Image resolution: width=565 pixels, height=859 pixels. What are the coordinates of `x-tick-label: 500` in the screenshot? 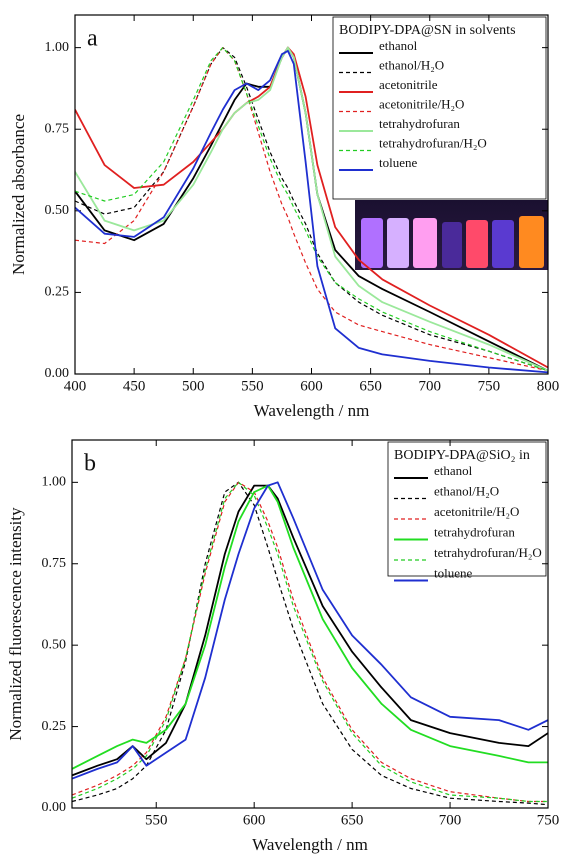 It's located at (193, 386).